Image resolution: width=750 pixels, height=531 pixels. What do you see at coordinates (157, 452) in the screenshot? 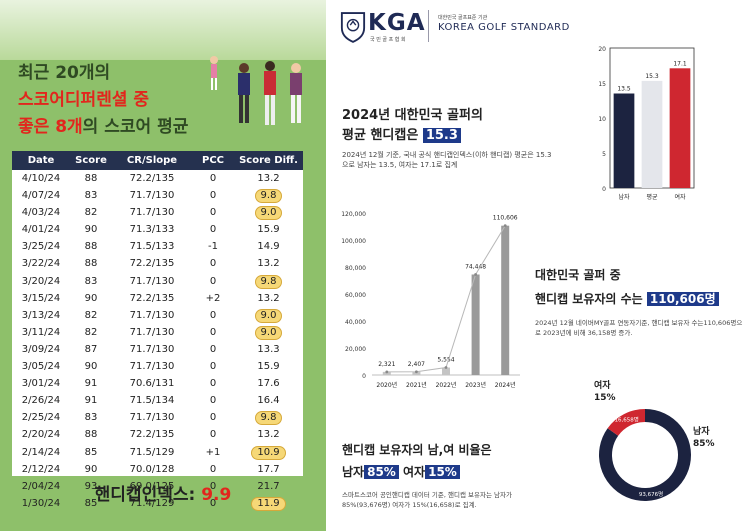
I see `table-row: 2/14/24 85 71.5/129 +1 10.9` at bounding box center [157, 452].